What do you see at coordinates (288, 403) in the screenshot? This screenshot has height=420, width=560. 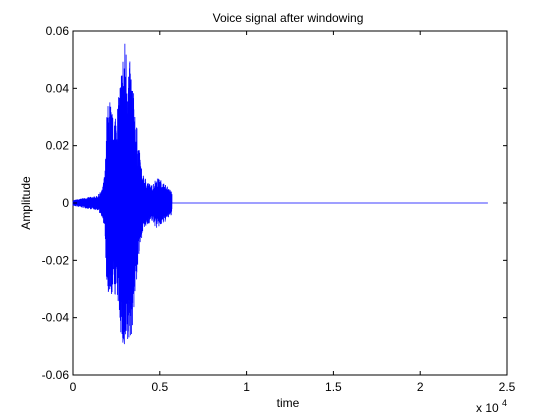 I see `x-axis-label: time` at bounding box center [288, 403].